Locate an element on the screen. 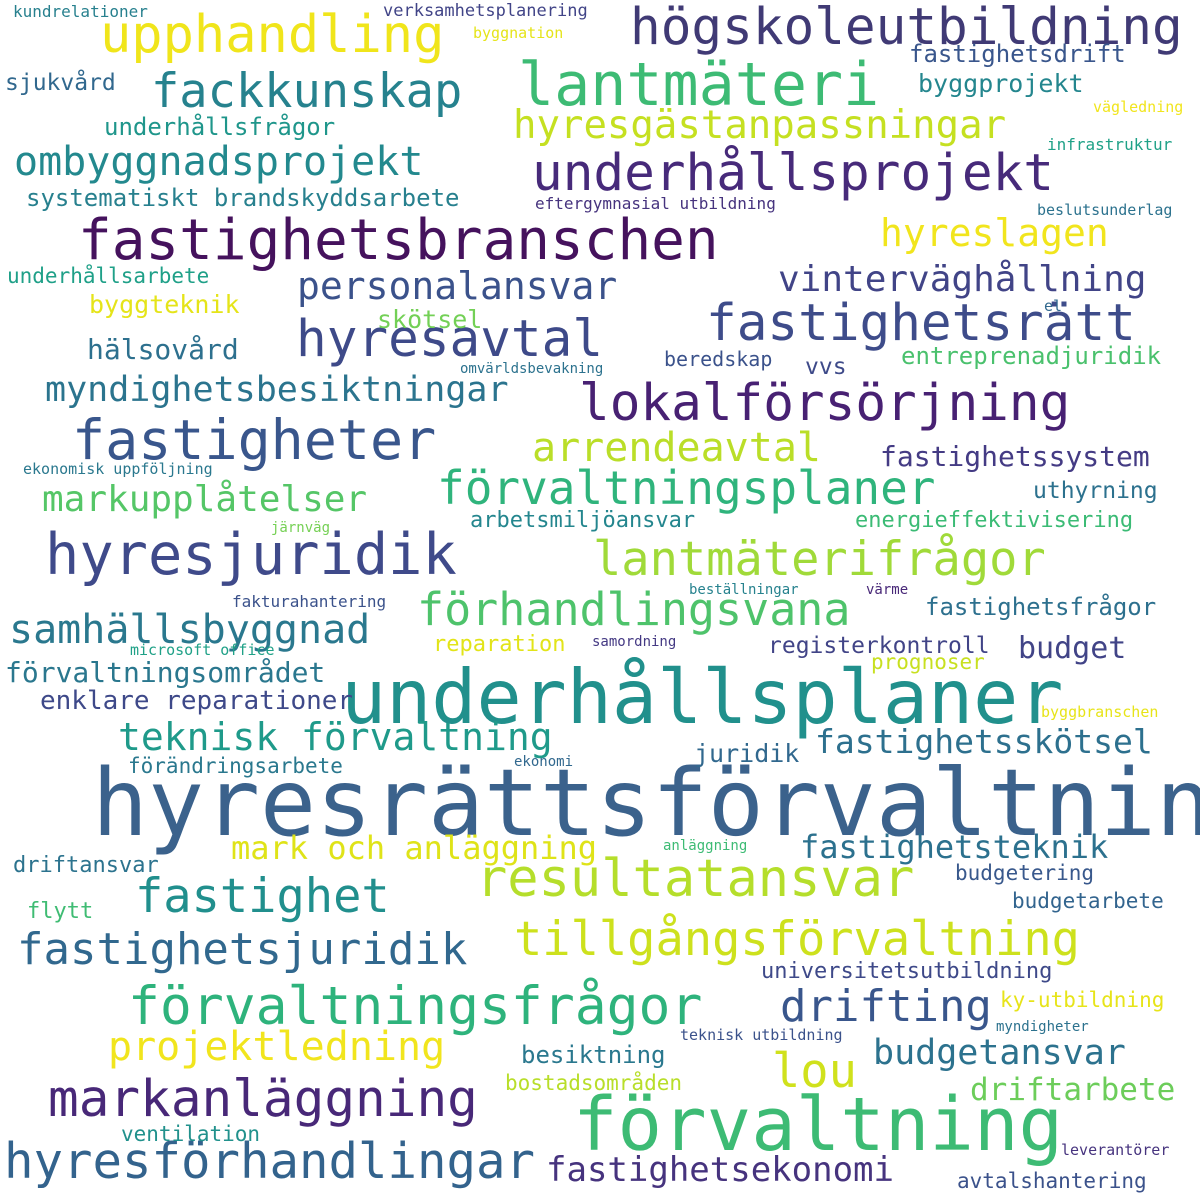  word-fastighetsdrift: fastighetsdrift is located at coordinates (1017, 54).